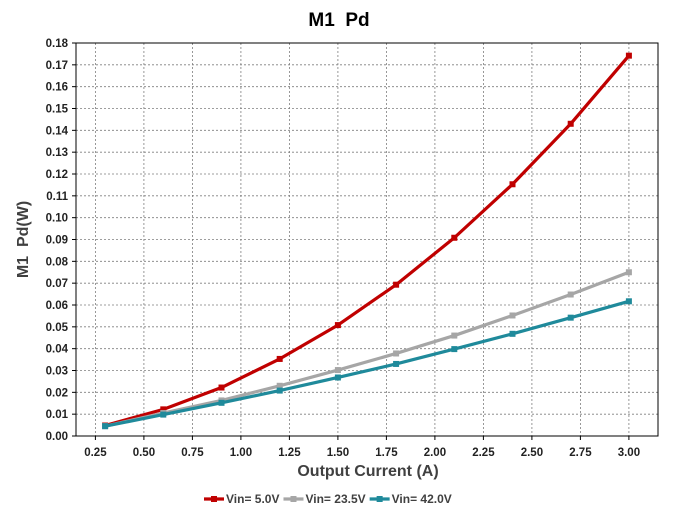  What do you see at coordinates (57, 372) in the screenshot?
I see `y-tick-label: 0.03` at bounding box center [57, 372].